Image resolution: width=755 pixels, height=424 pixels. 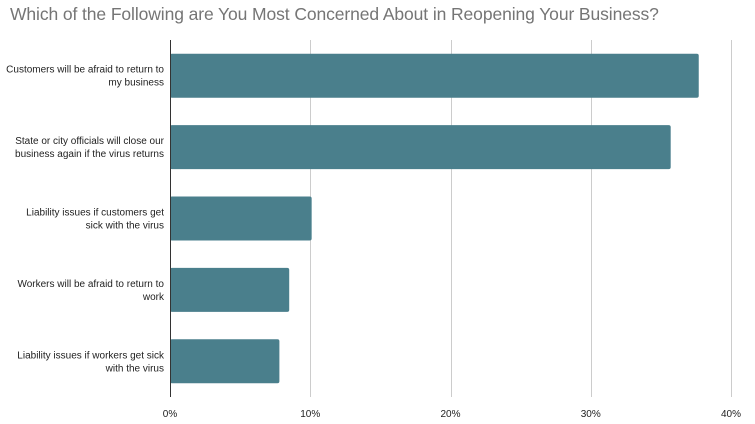 I want to click on category-label-line: Liability issues if customers get, so click(x=95, y=213).